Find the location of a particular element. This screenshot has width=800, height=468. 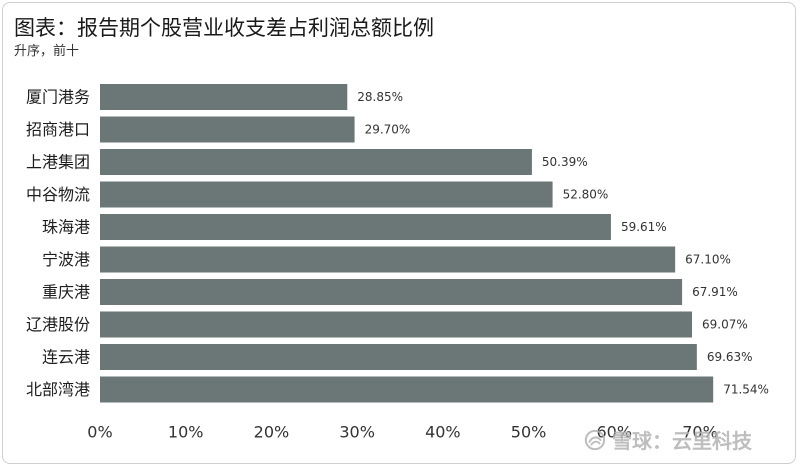

snowball-logo-icon is located at coordinates (595, 439).